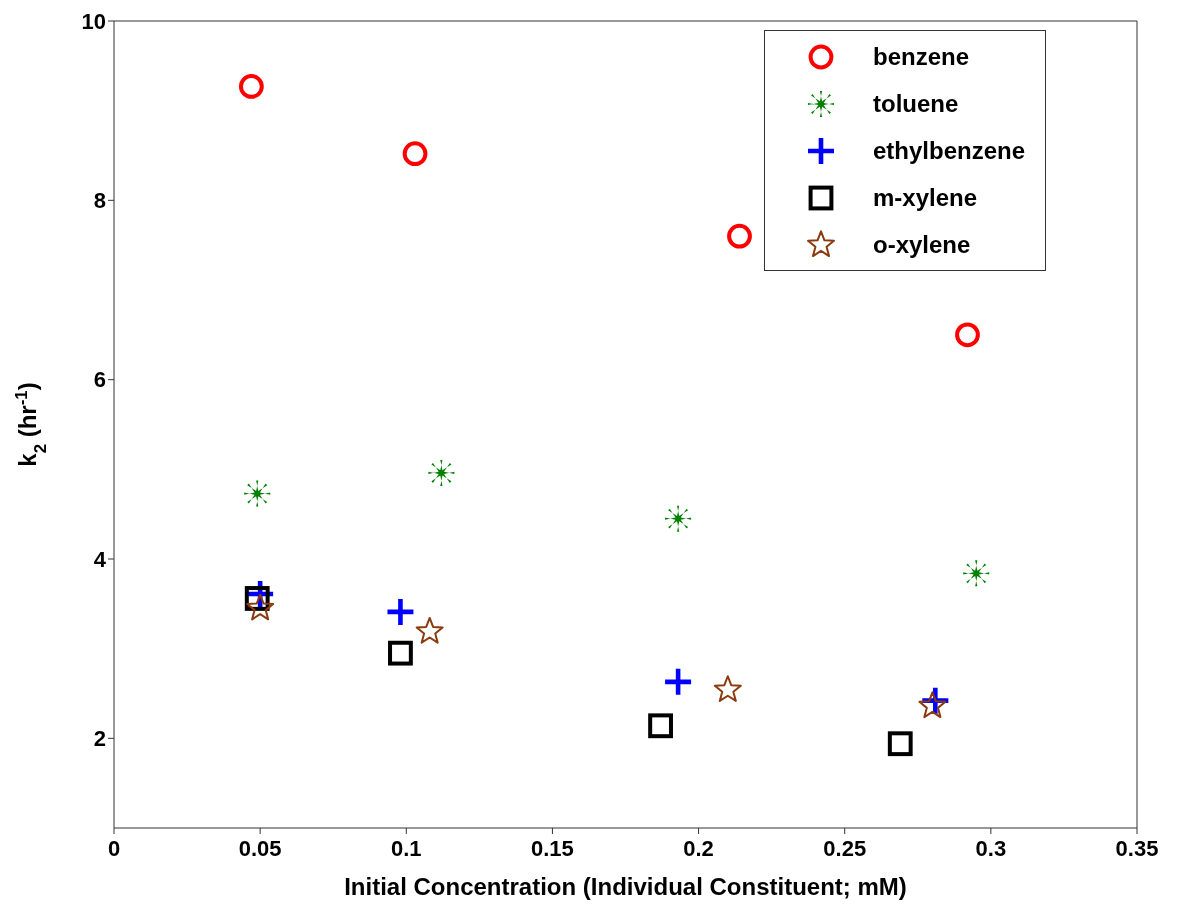 Image resolution: width=1186 pixels, height=921 pixels. Describe the element at coordinates (114, 848) in the screenshot. I see `x-tick-label: 0` at that location.